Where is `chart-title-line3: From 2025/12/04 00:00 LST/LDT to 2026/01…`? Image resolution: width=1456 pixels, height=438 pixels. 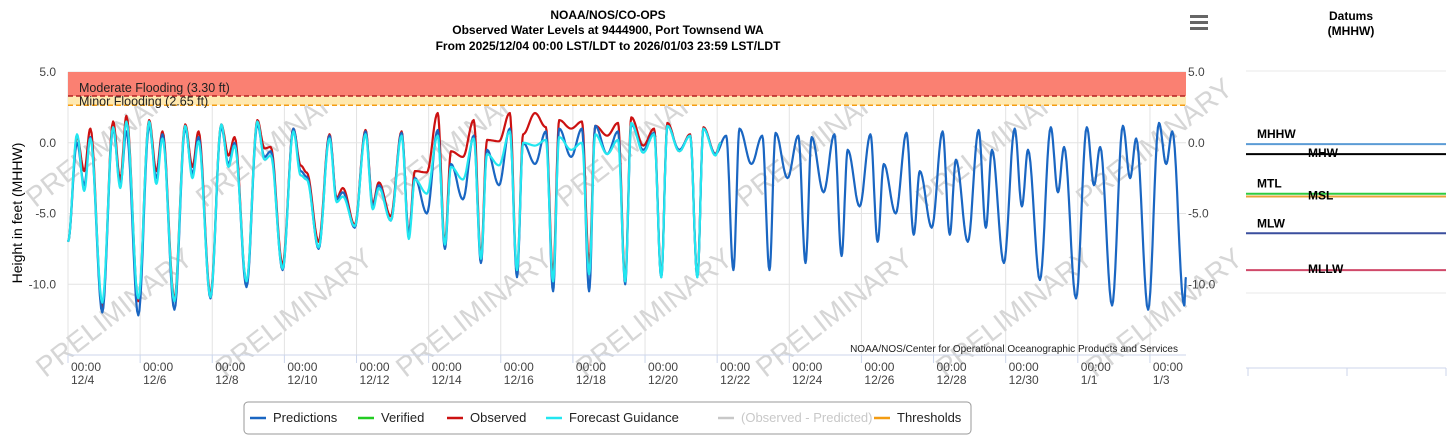 chart-title-line3: From 2025/12/04 00:00 LST/LDT to 2026/01… is located at coordinates (608, 46).